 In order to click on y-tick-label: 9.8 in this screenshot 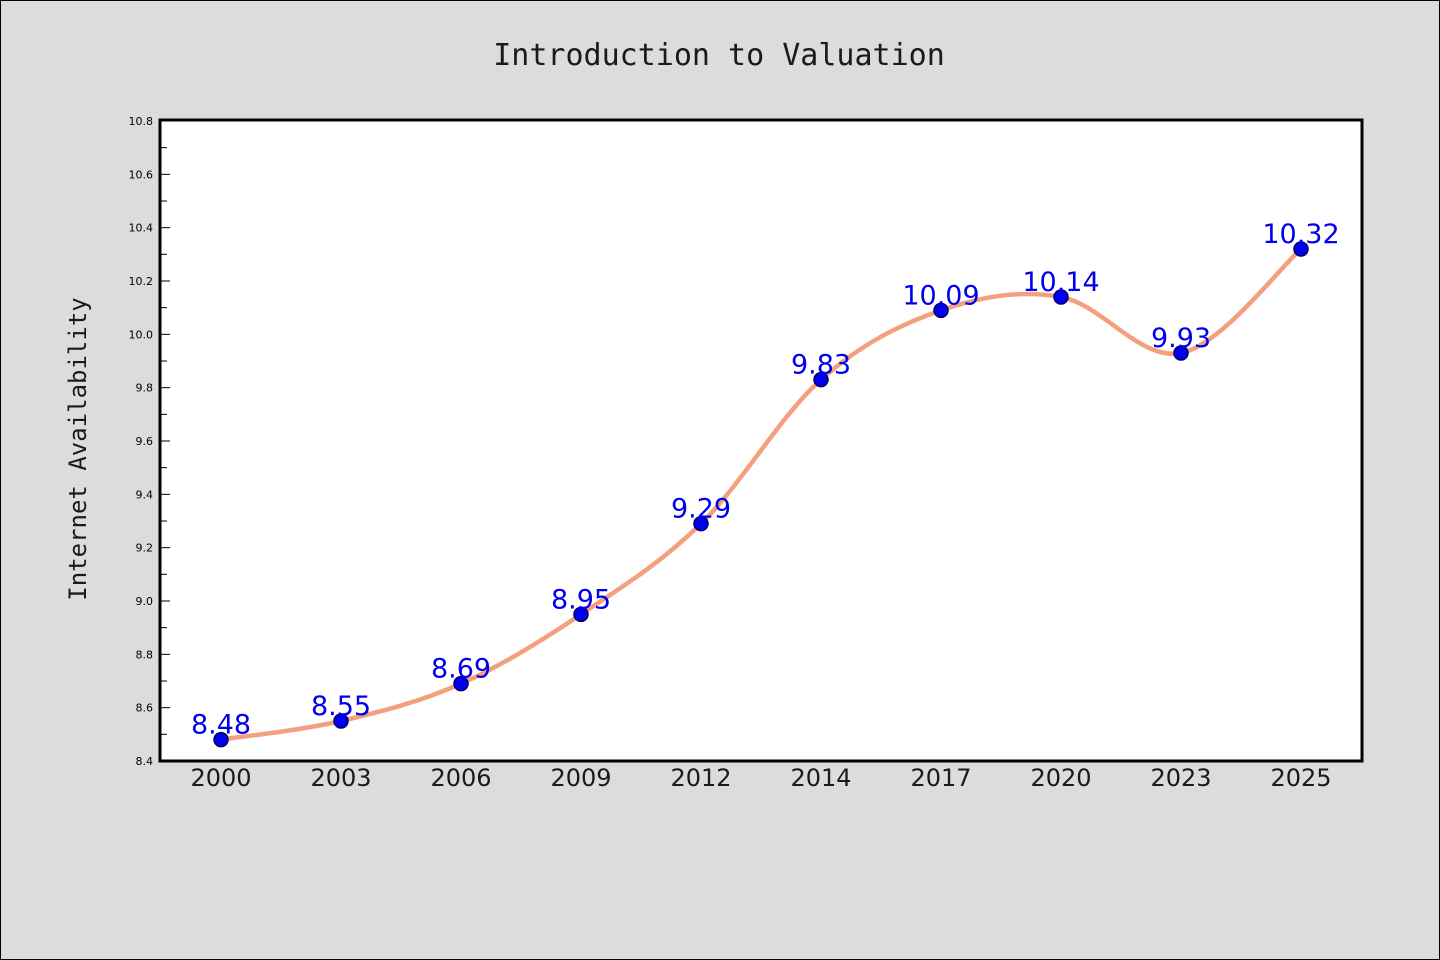, I will do `click(145, 388)`.